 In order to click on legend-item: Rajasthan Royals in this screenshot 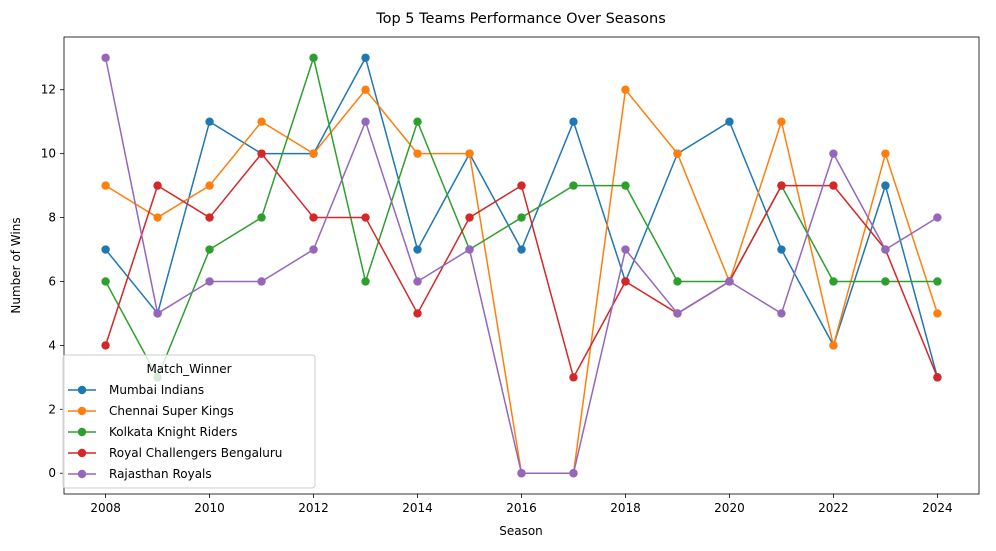, I will do `click(140, 474)`.